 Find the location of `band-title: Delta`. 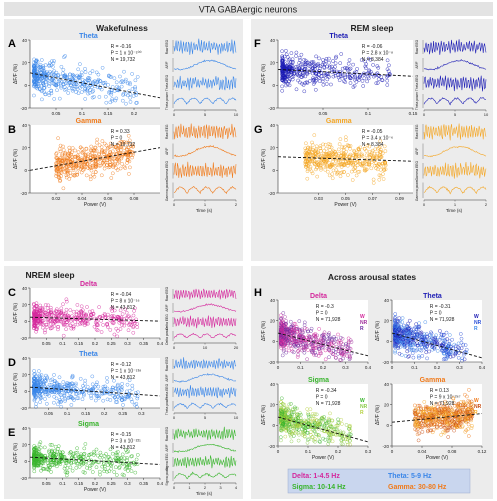

band-title: Delta is located at coordinates (318, 296).